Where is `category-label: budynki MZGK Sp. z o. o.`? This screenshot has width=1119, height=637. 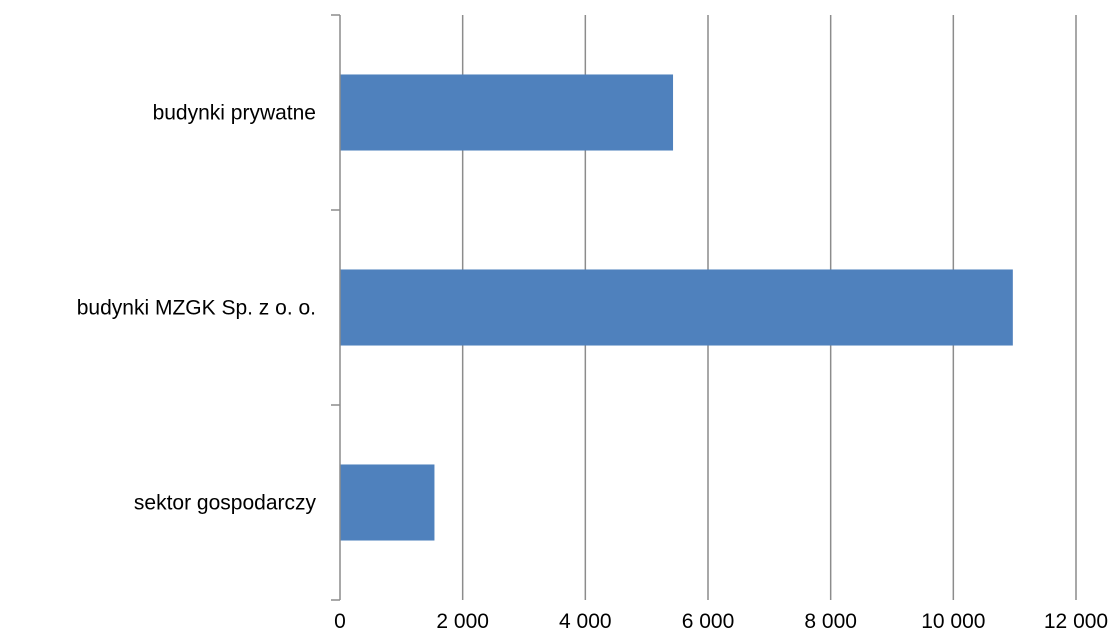 category-label: budynki MZGK Sp. z o. o. is located at coordinates (196, 308).